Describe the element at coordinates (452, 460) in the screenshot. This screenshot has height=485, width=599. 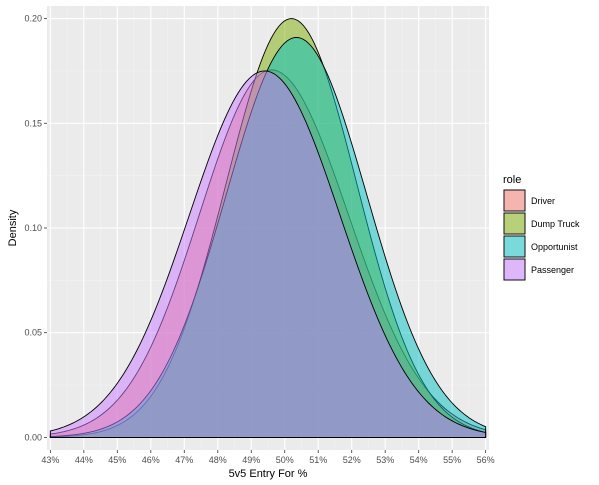
I see `x-tick-label: 55%` at that location.